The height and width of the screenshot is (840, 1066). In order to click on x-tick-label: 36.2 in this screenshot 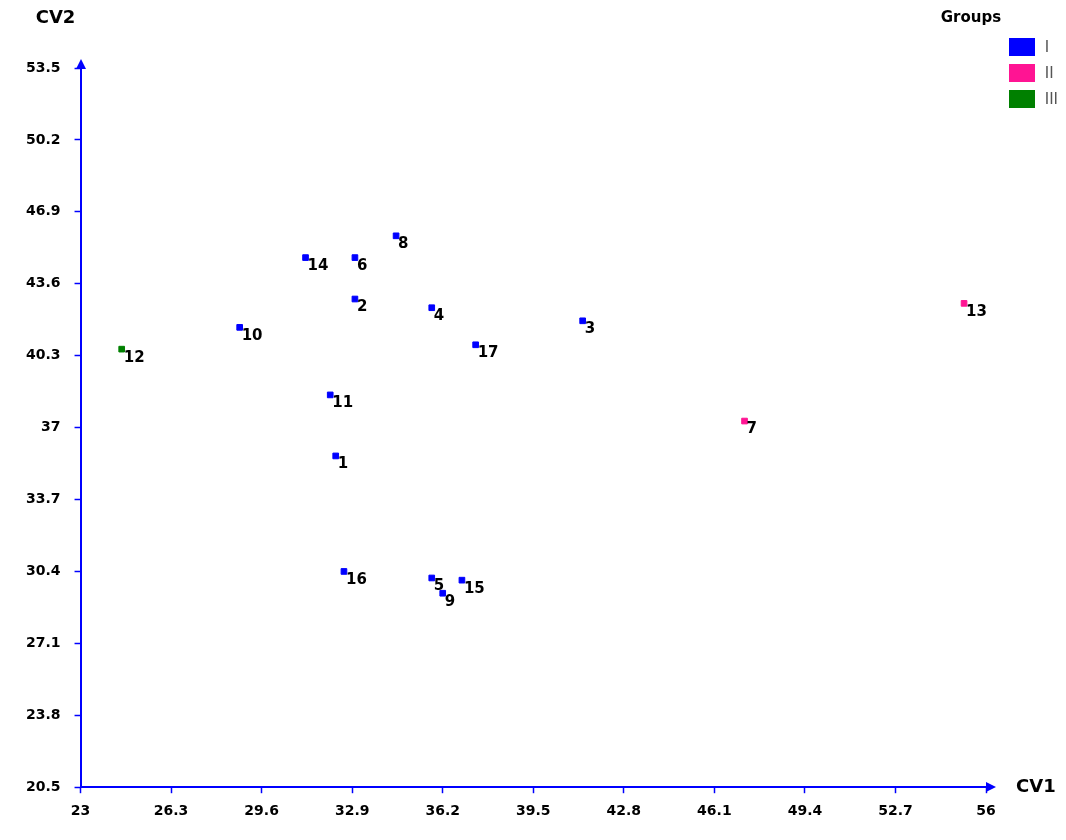, I will do `click(442, 810)`.